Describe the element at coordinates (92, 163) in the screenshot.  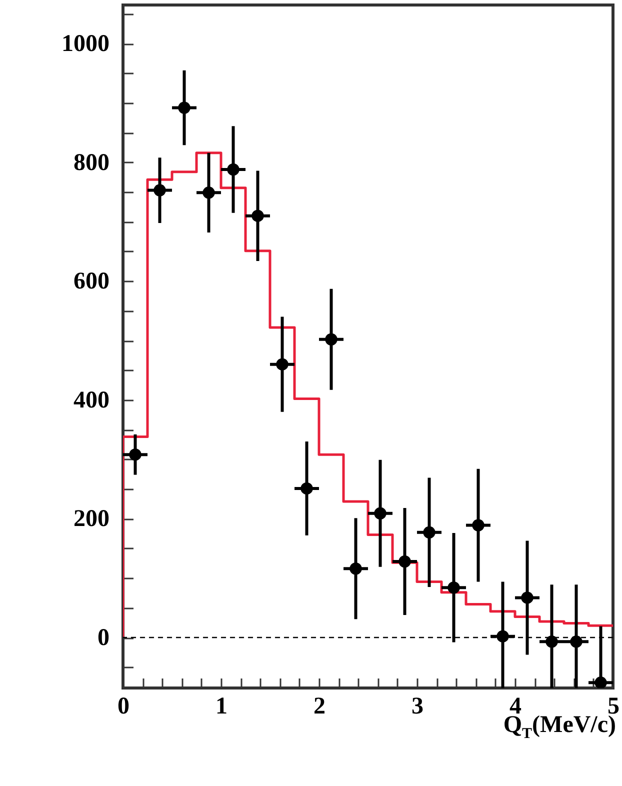
I see `y-tick-label: 800` at that location.